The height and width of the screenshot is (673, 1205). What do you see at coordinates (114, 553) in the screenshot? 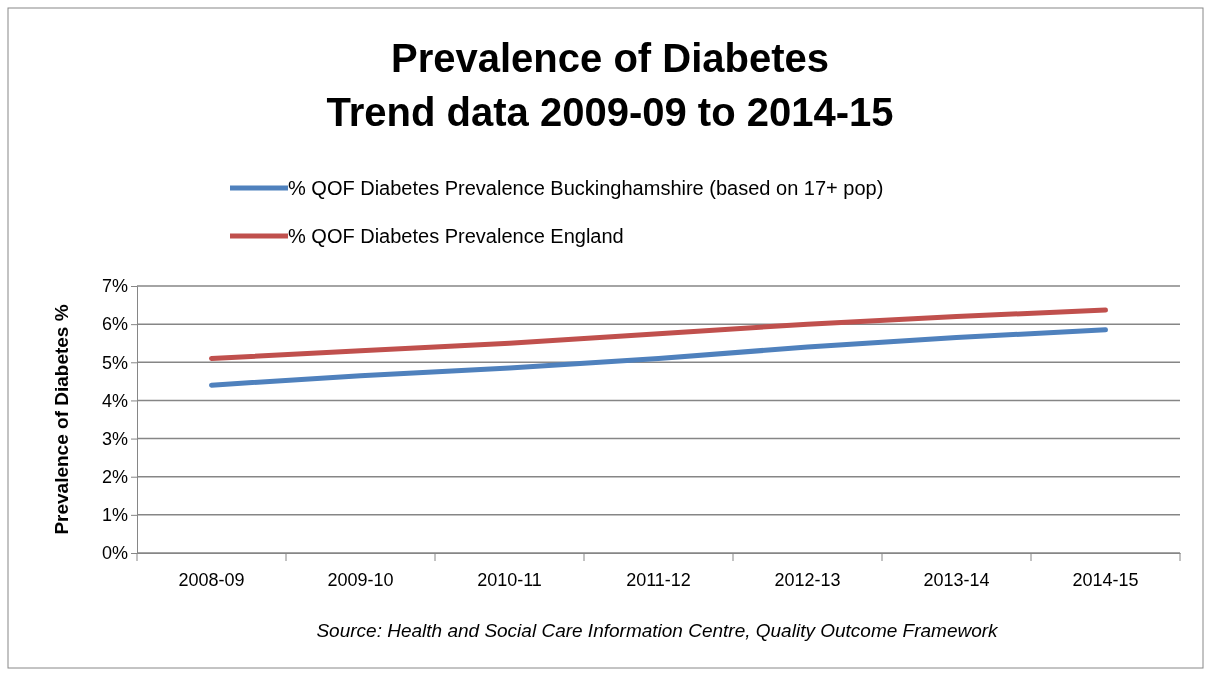
I see `y-tick-label: 0%` at bounding box center [114, 553].